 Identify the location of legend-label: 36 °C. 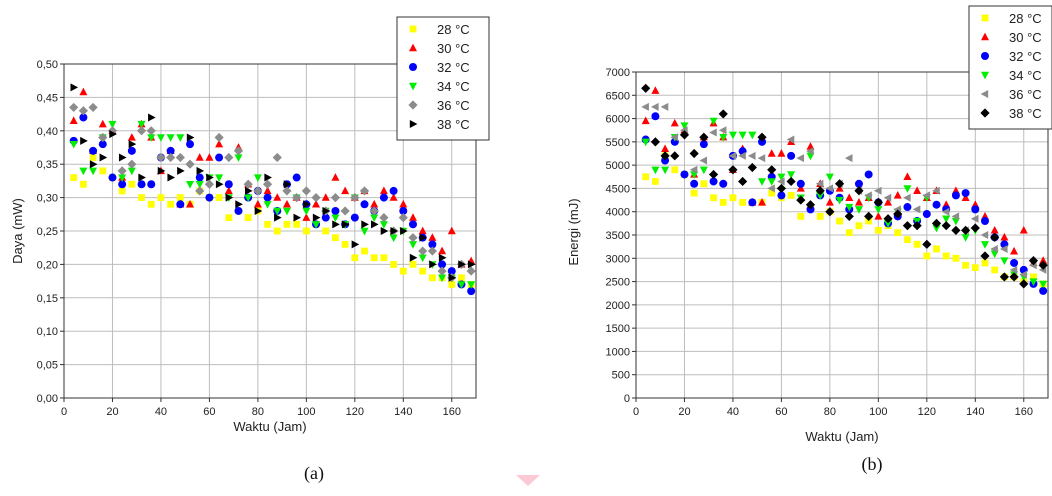
(453, 105).